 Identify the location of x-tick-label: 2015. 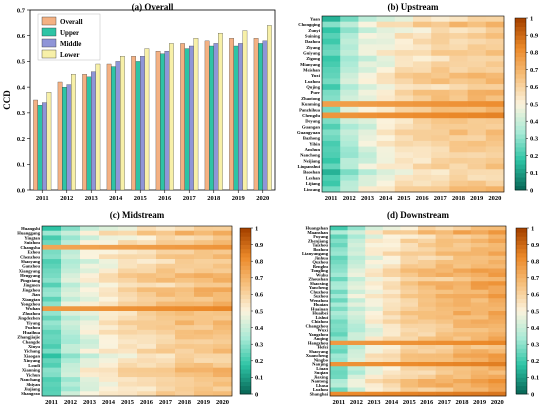
(128, 402).